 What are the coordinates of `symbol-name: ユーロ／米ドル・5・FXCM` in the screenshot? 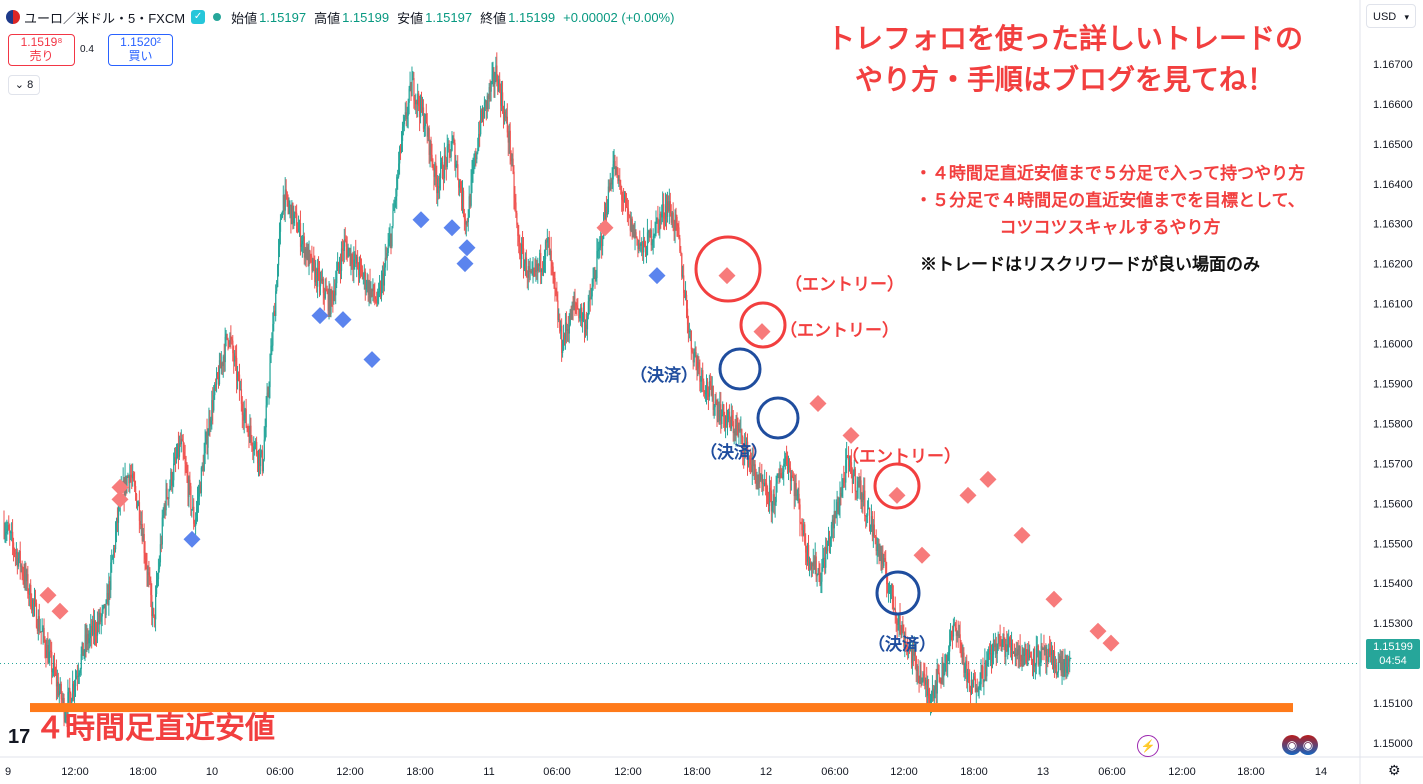 It's located at (105, 18).